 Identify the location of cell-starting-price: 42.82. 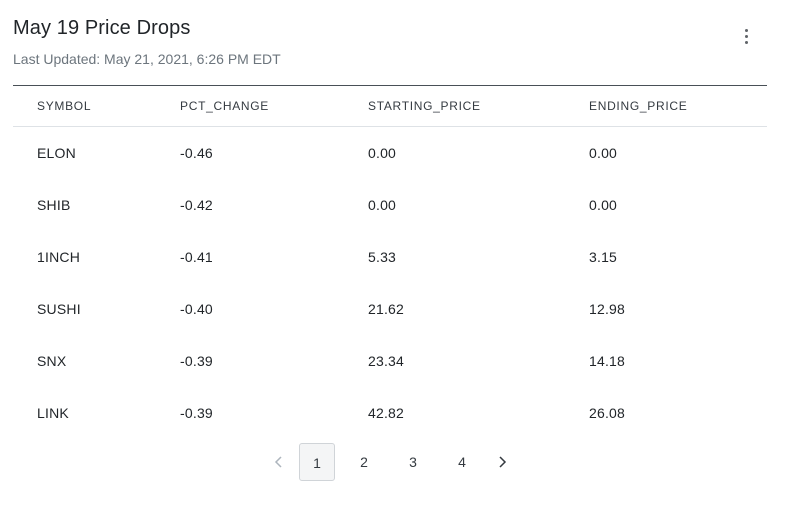
(386, 413).